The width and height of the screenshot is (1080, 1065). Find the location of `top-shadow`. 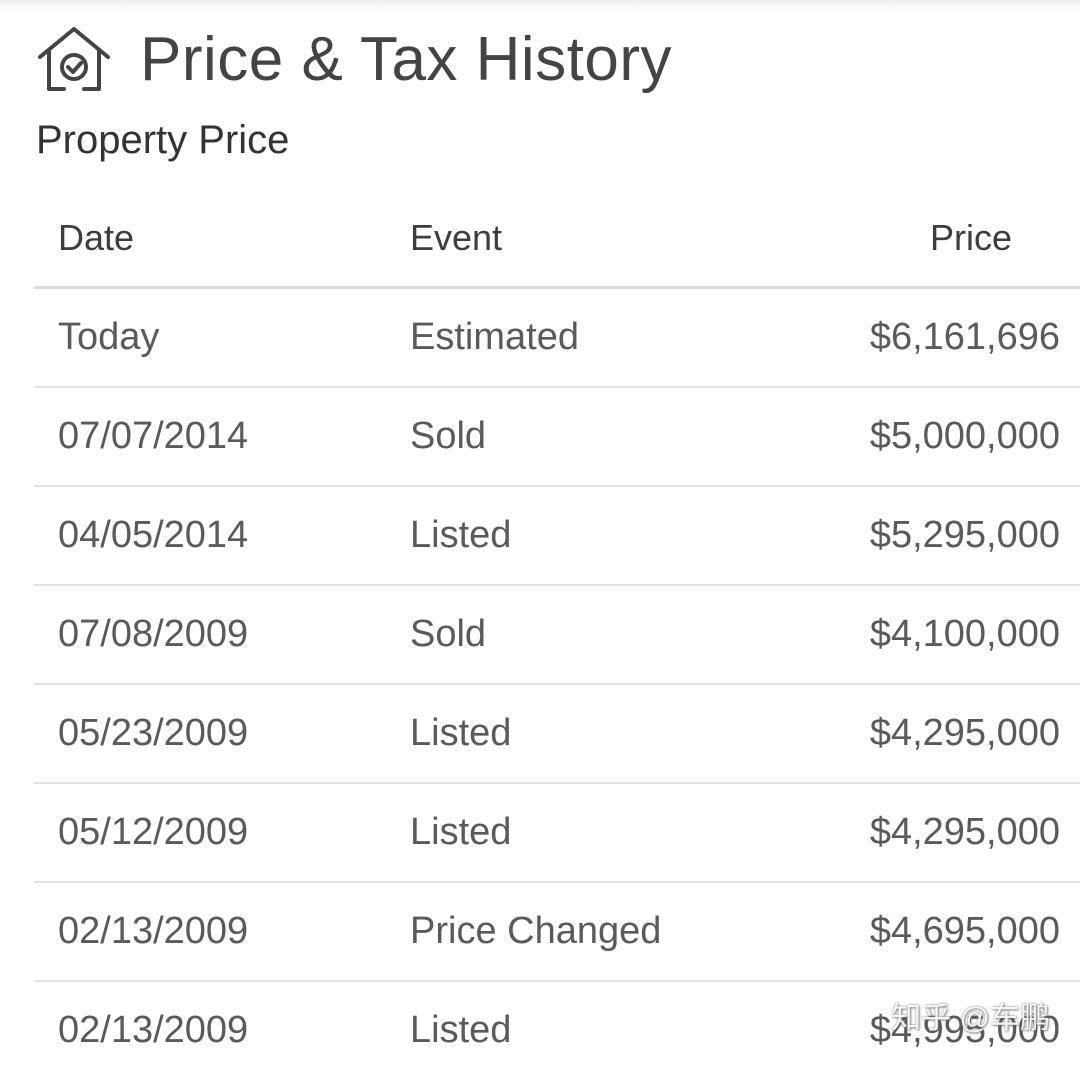

top-shadow is located at coordinates (540, 5).